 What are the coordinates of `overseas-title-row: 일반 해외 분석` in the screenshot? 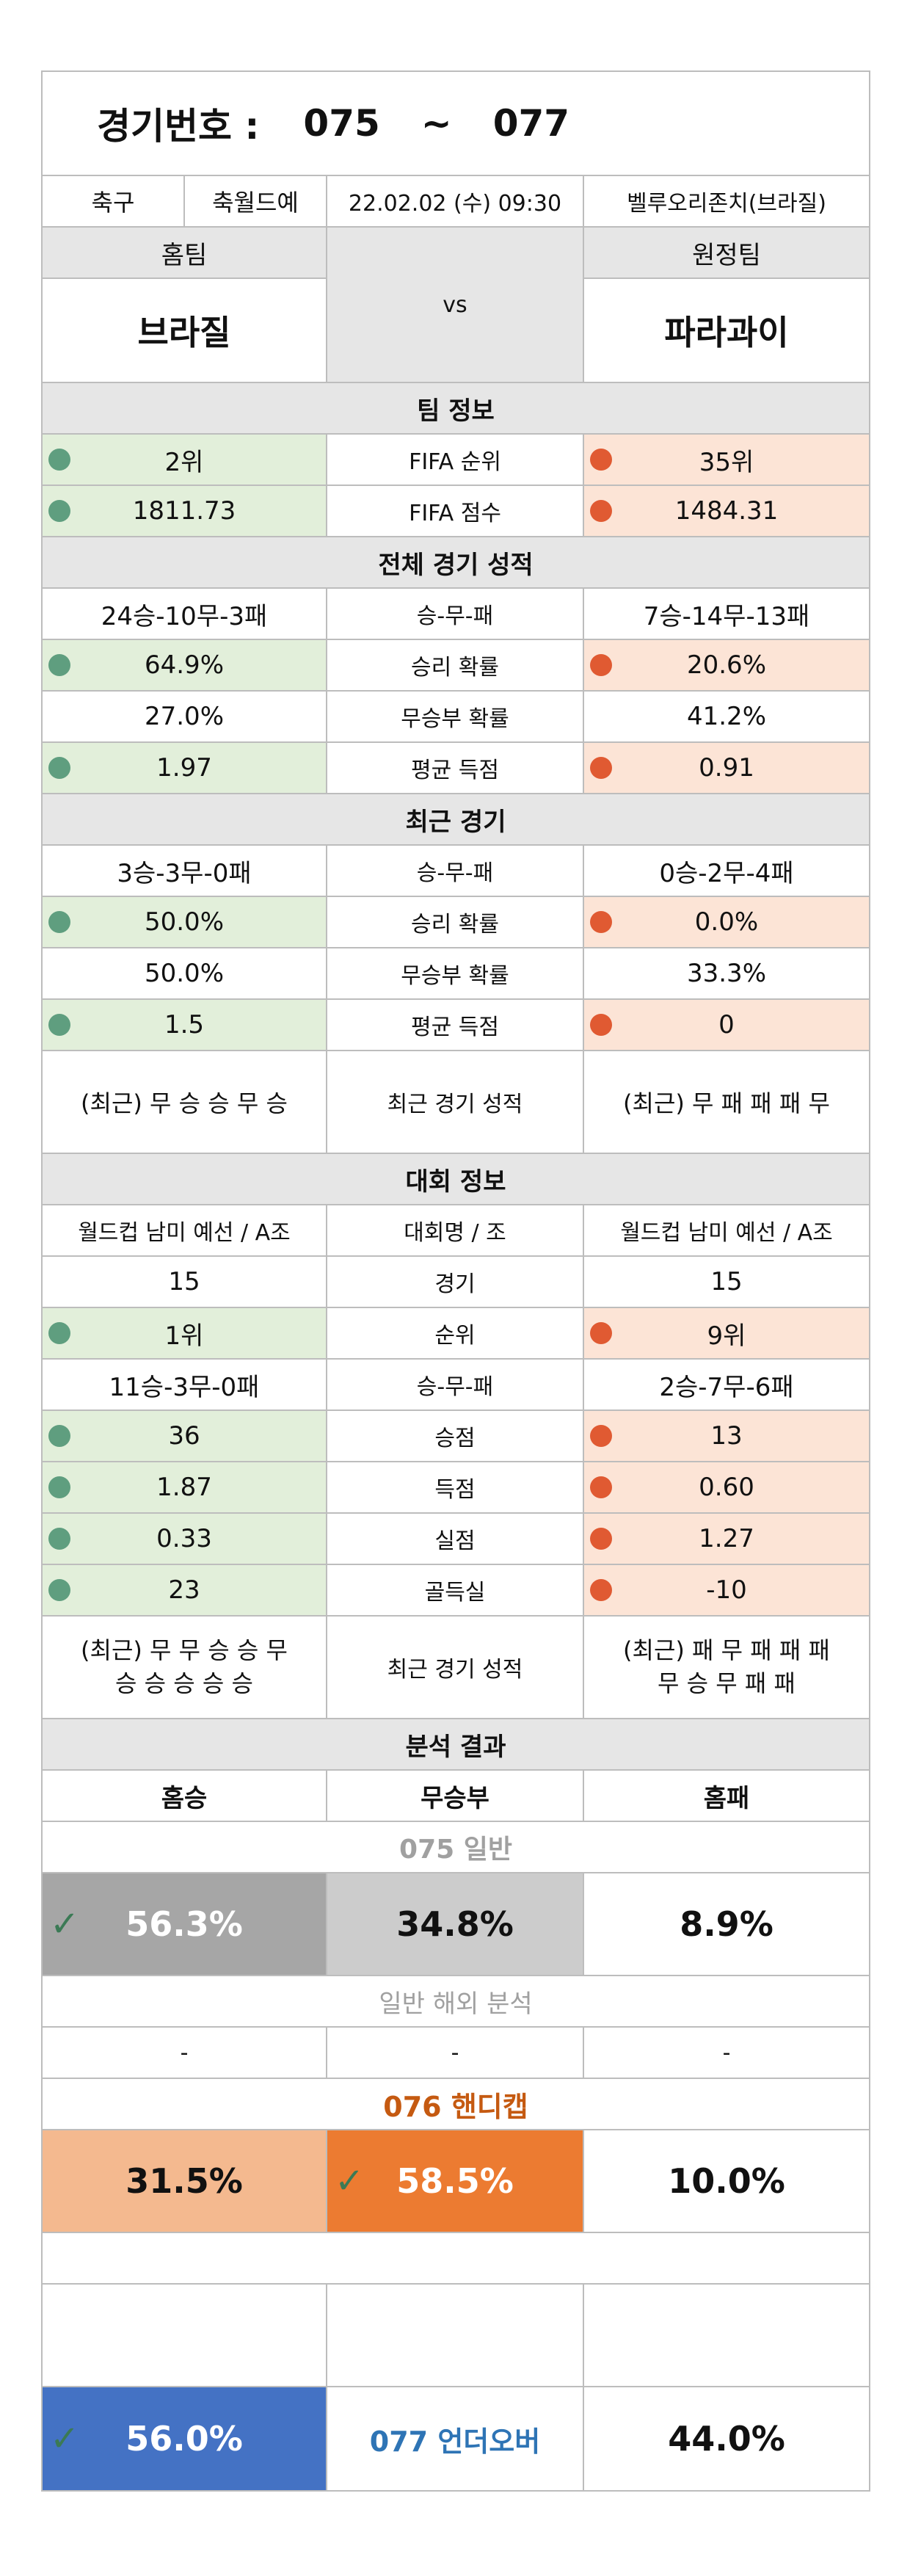 It's located at (456, 2002).